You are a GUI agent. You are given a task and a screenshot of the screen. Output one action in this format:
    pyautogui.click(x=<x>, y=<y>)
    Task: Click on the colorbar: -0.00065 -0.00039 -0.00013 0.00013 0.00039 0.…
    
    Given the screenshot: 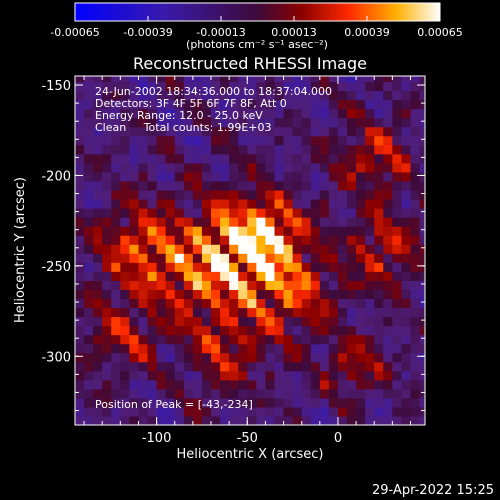 What is the action you would take?
    pyautogui.click(x=256, y=26)
    